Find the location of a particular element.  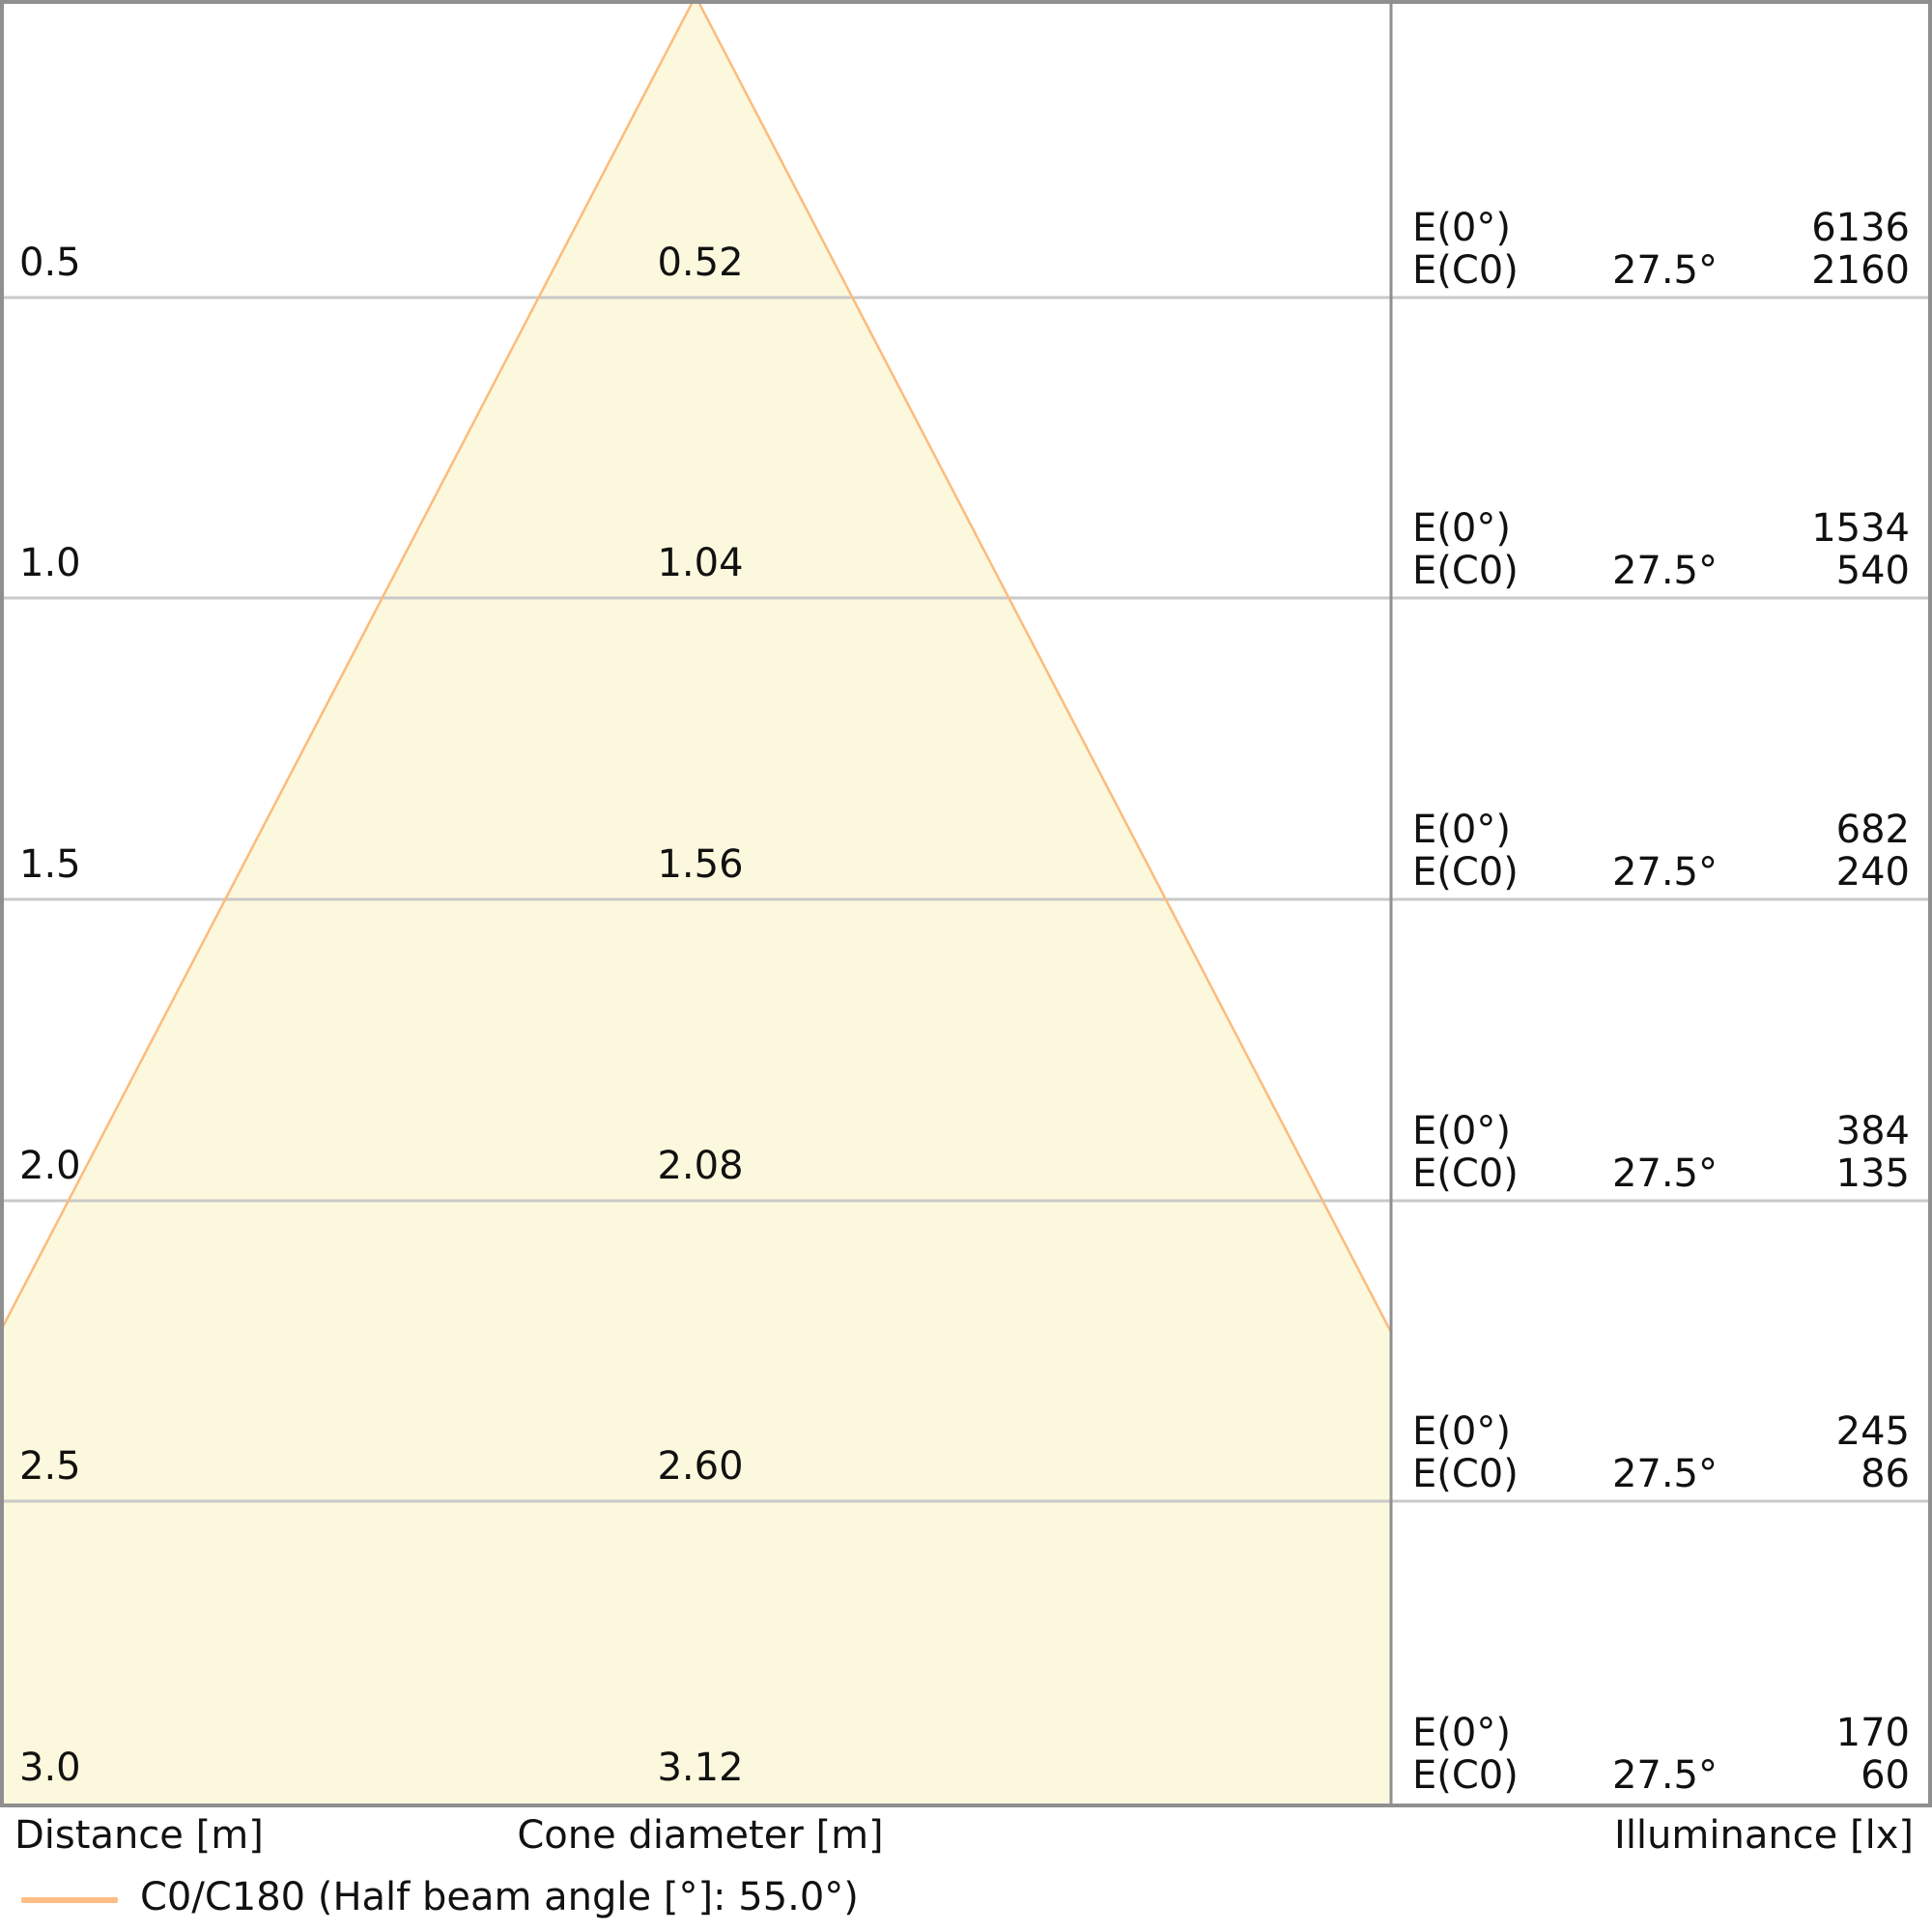

distance-tick-label: 2.5 is located at coordinates (50, 1466).